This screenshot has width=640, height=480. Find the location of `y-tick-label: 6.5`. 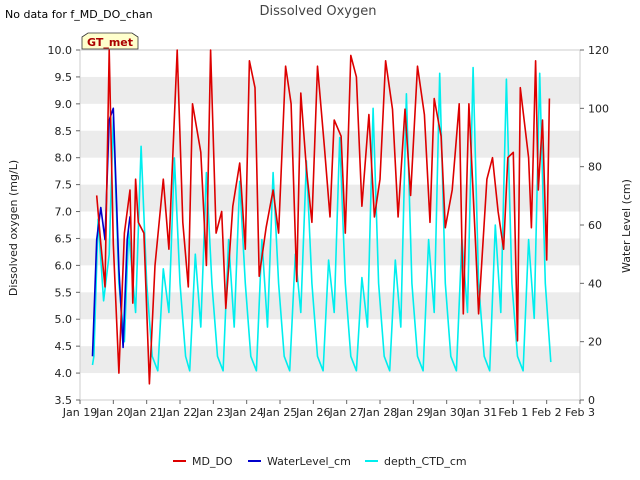

y-tick-label: 6.5 is located at coordinates (64, 238).